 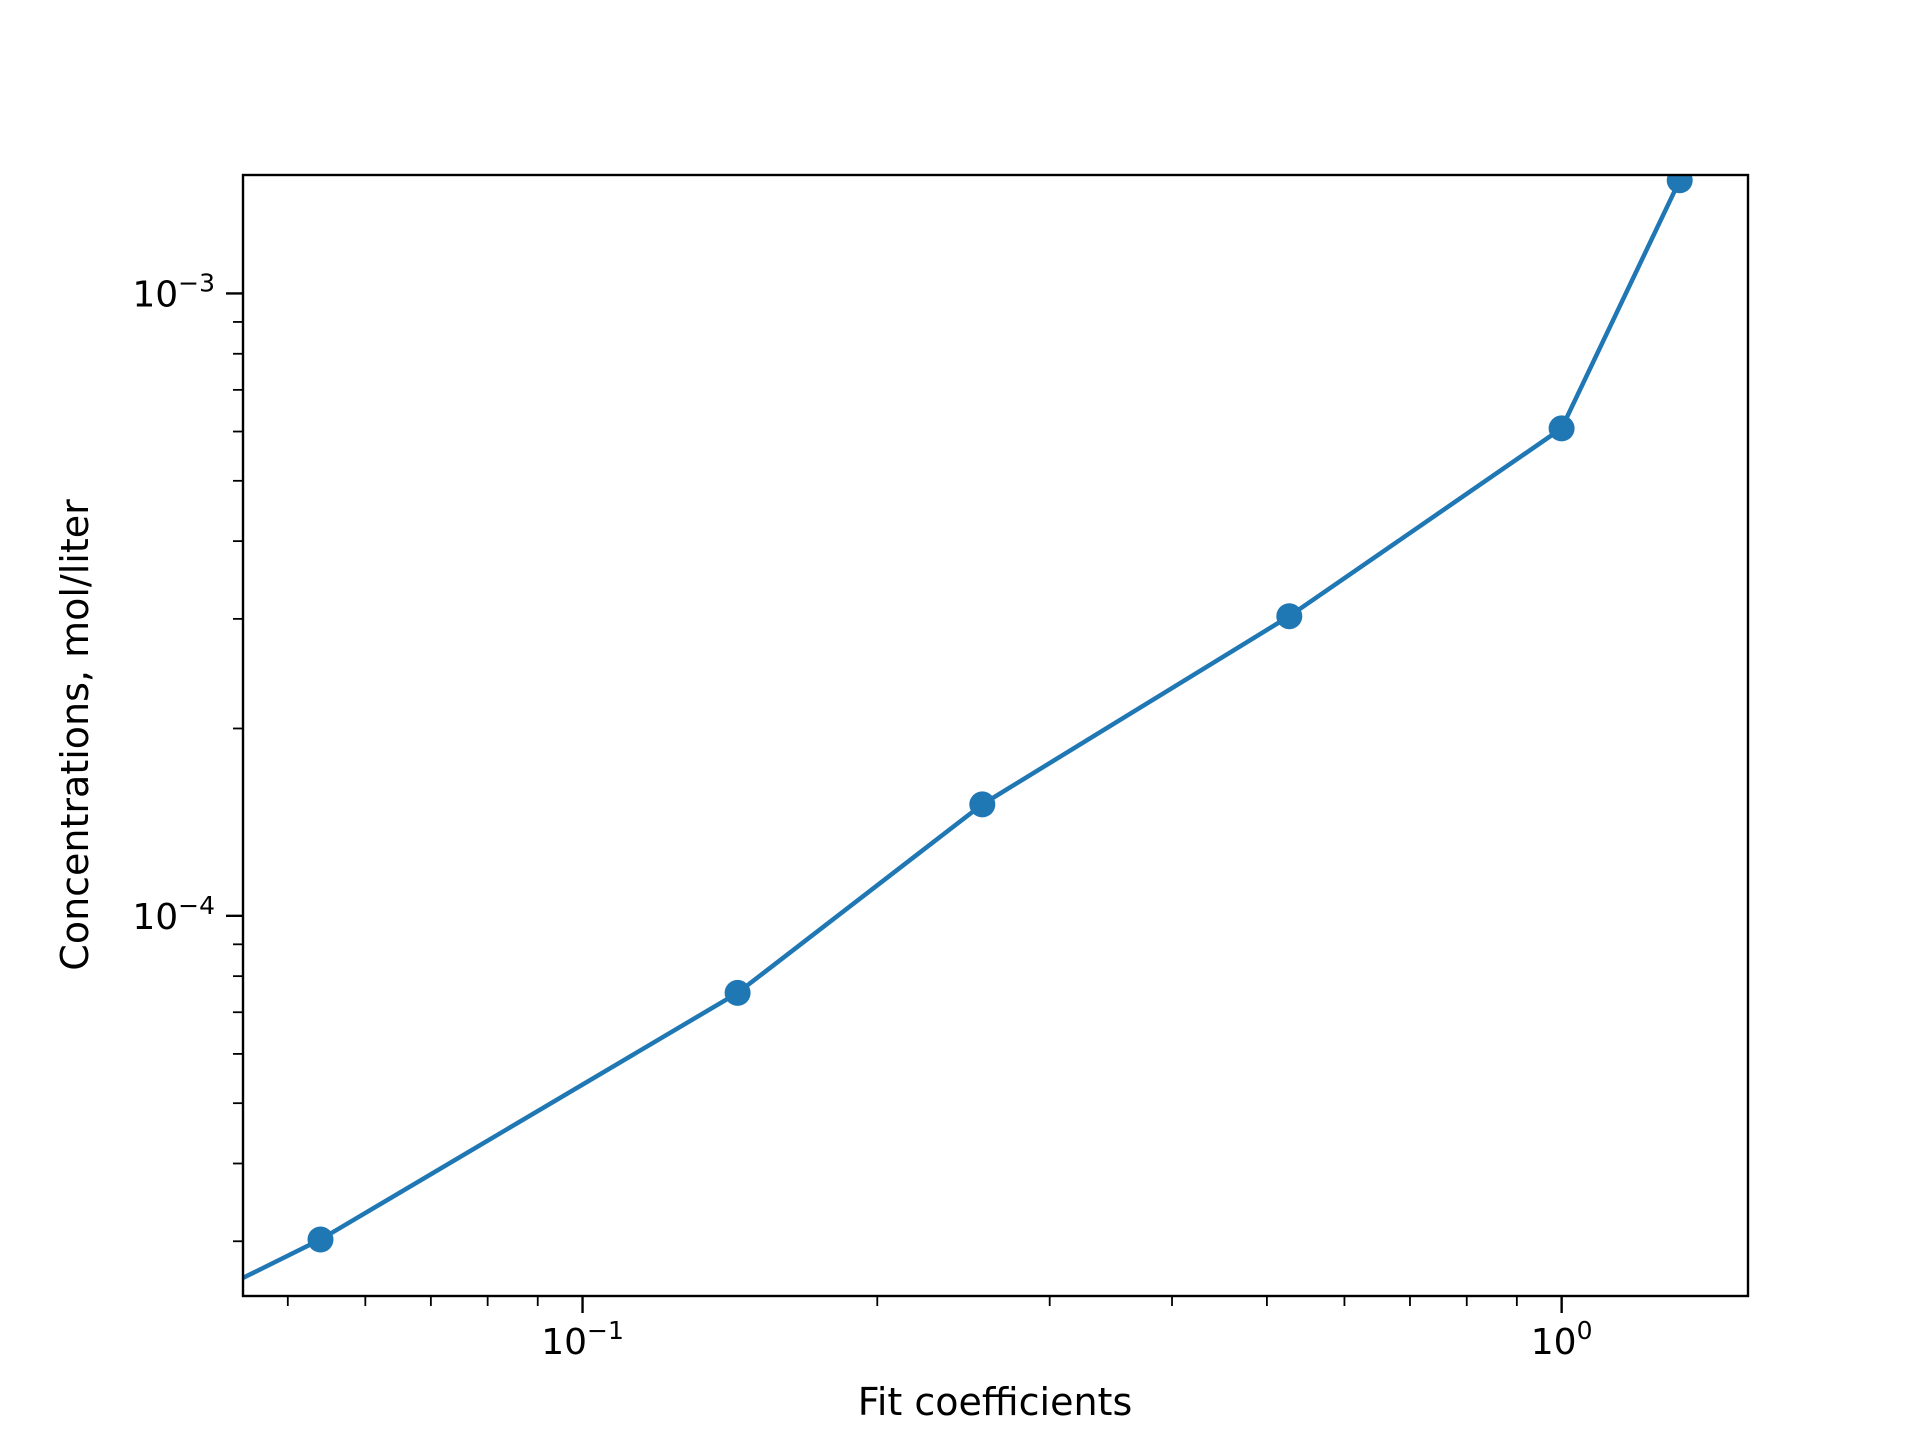 What do you see at coordinates (187, 755) in the screenshot?
I see `y-axis: 10⁻⁴ 10⁻³` at bounding box center [187, 755].